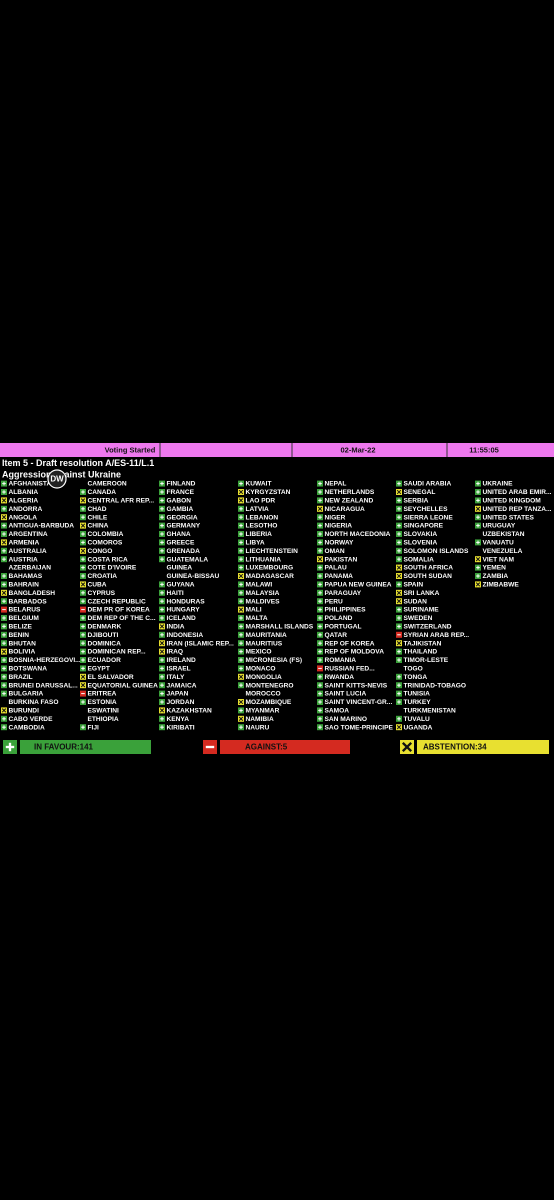  What do you see at coordinates (186, 601) in the screenshot?
I see `country-name: HONDURAS` at bounding box center [186, 601].